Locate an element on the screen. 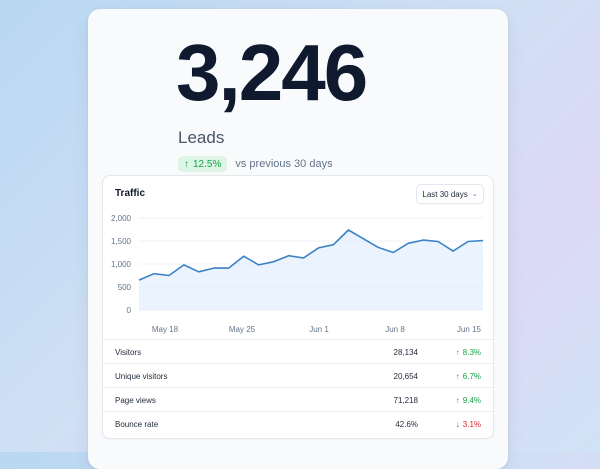 This screenshot has height=469, width=600. metric-change-value: 12.5% is located at coordinates (207, 164).